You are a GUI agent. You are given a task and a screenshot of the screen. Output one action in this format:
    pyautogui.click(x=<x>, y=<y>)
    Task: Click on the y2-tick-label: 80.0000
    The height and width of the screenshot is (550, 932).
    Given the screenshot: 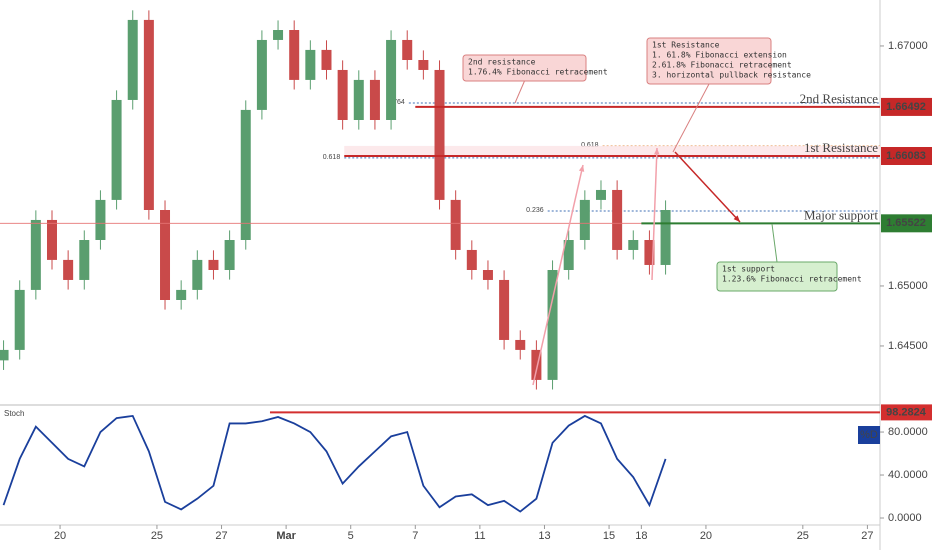 What is the action you would take?
    pyautogui.click(x=908, y=432)
    